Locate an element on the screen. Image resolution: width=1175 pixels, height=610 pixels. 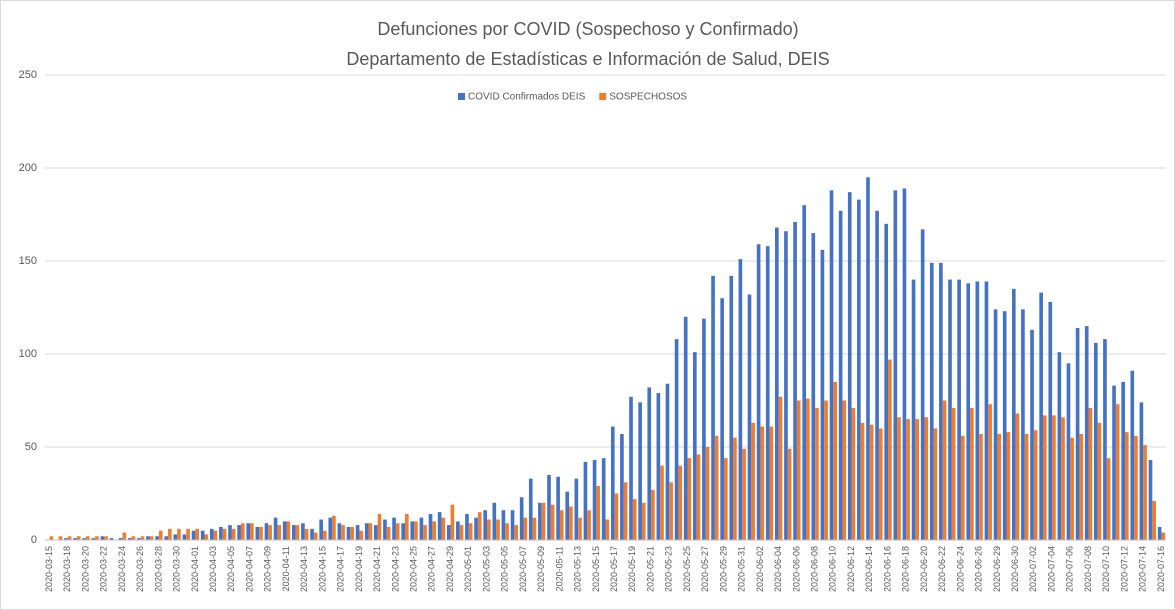
x-tick-label: 2020-06-06 is located at coordinates (796, 569).